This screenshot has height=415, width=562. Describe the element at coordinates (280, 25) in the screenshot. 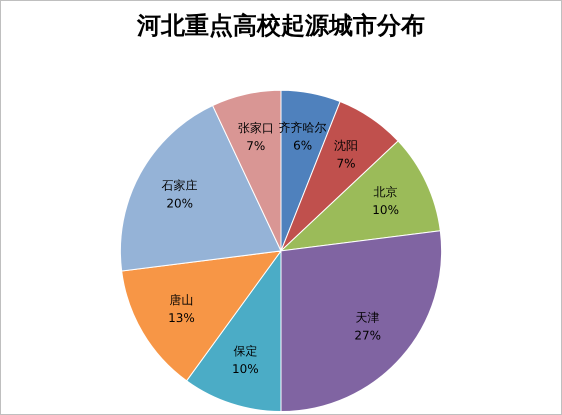

I see `chart-title: 河北重点高校起源城市分布` at that location.